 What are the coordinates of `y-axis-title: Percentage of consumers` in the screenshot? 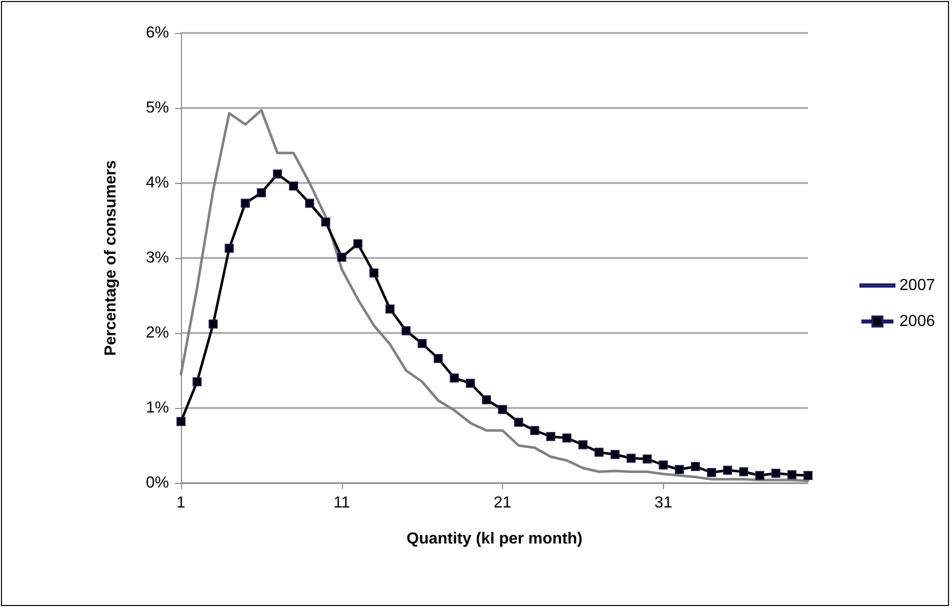 It's located at (111, 258).